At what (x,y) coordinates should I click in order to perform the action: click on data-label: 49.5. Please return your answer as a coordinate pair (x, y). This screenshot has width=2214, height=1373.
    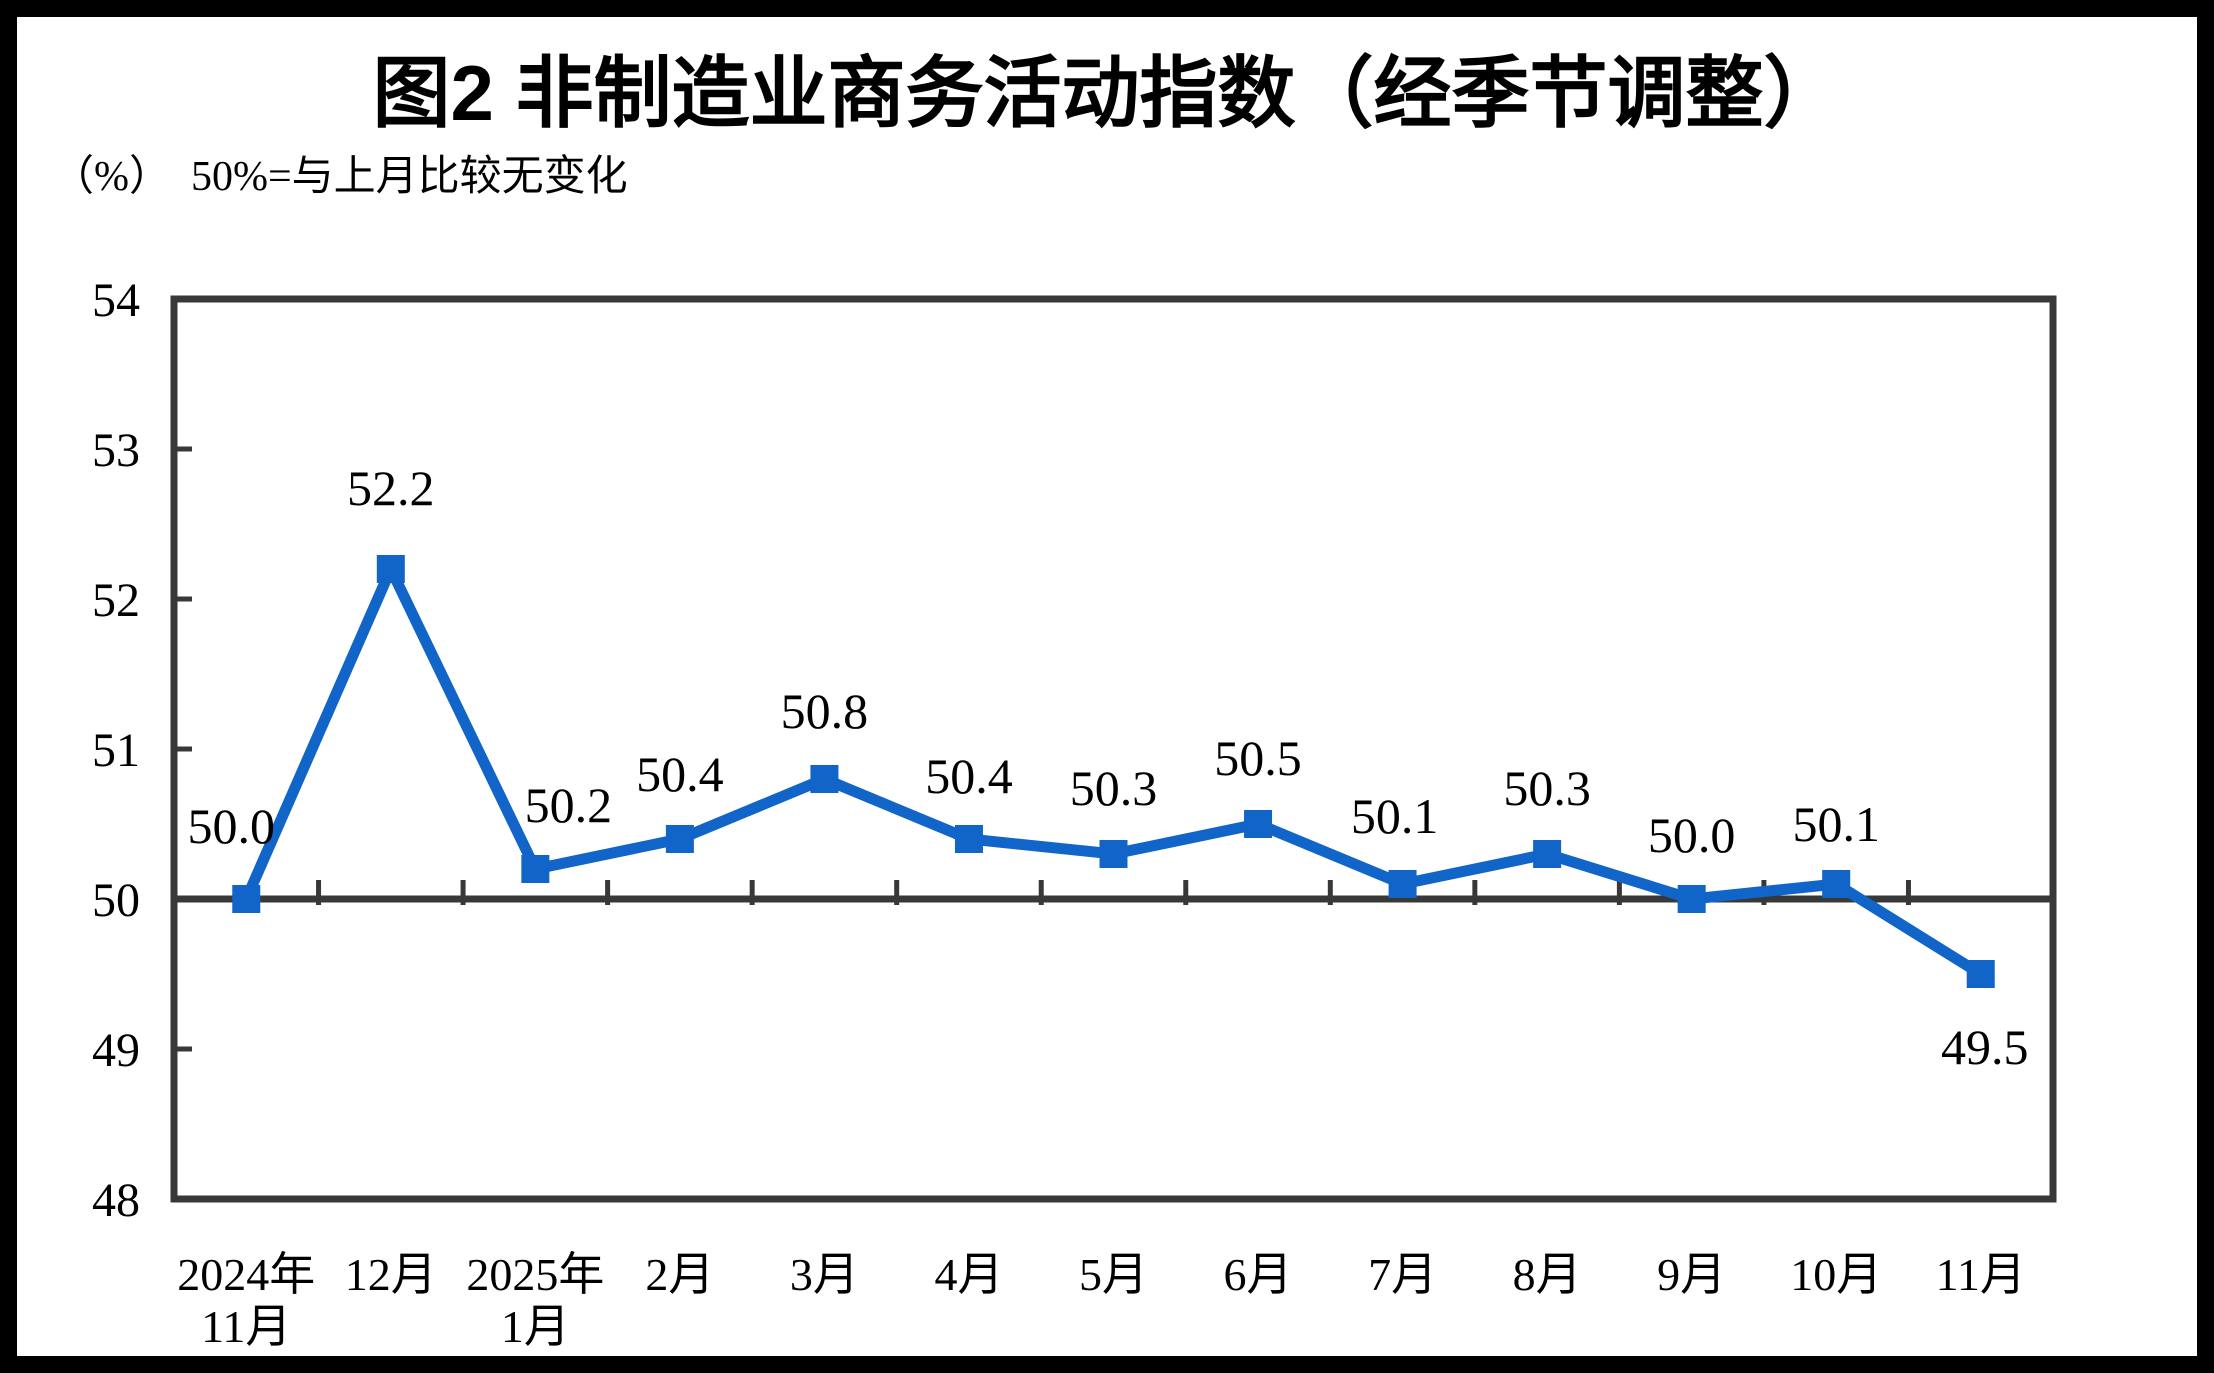
    Looking at the image, I should click on (1985, 1047).